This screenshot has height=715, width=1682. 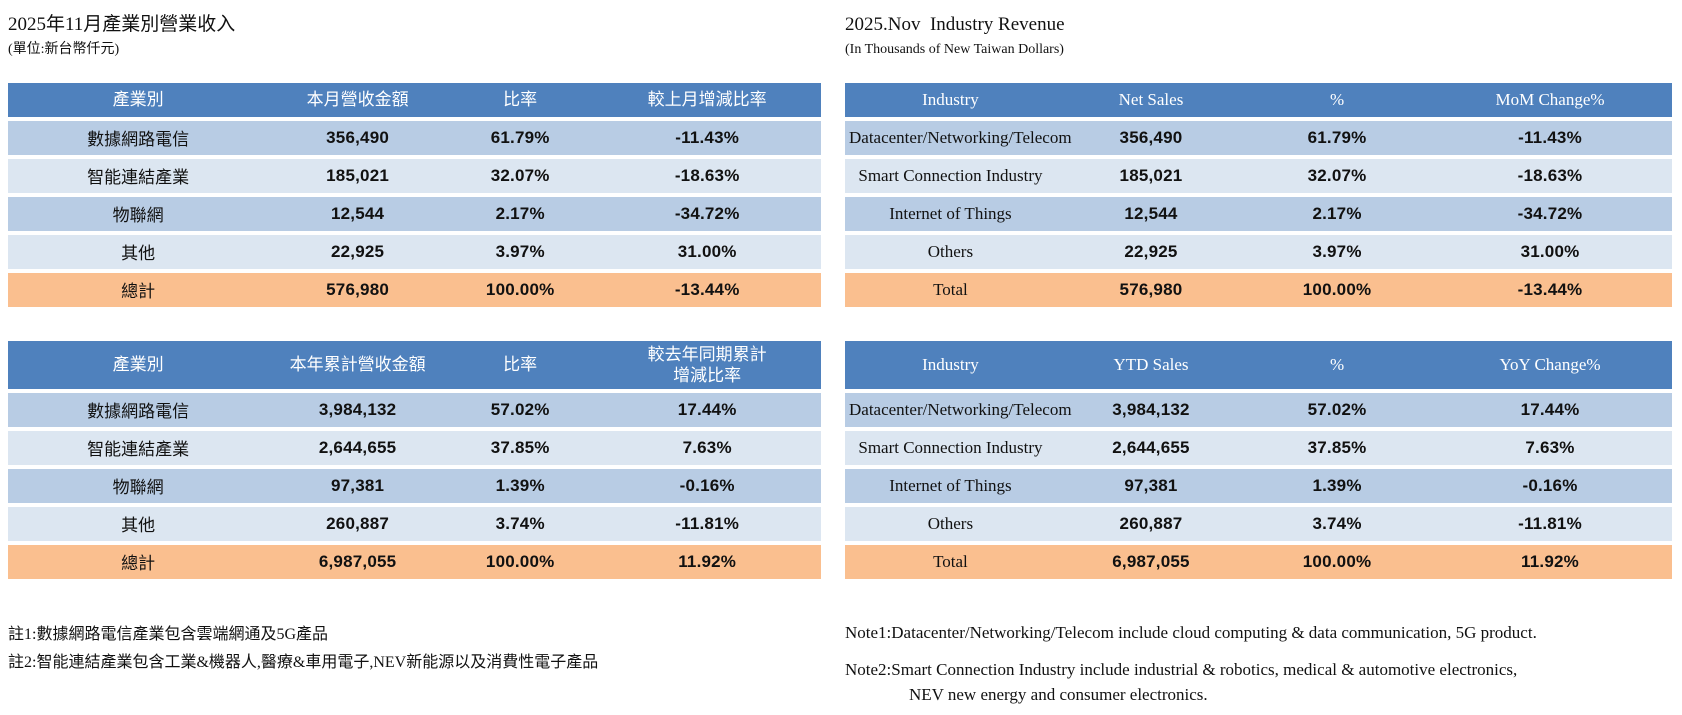 I want to click on table-row: Others 22,925 3.97% 31.00%, so click(x=1258, y=252).